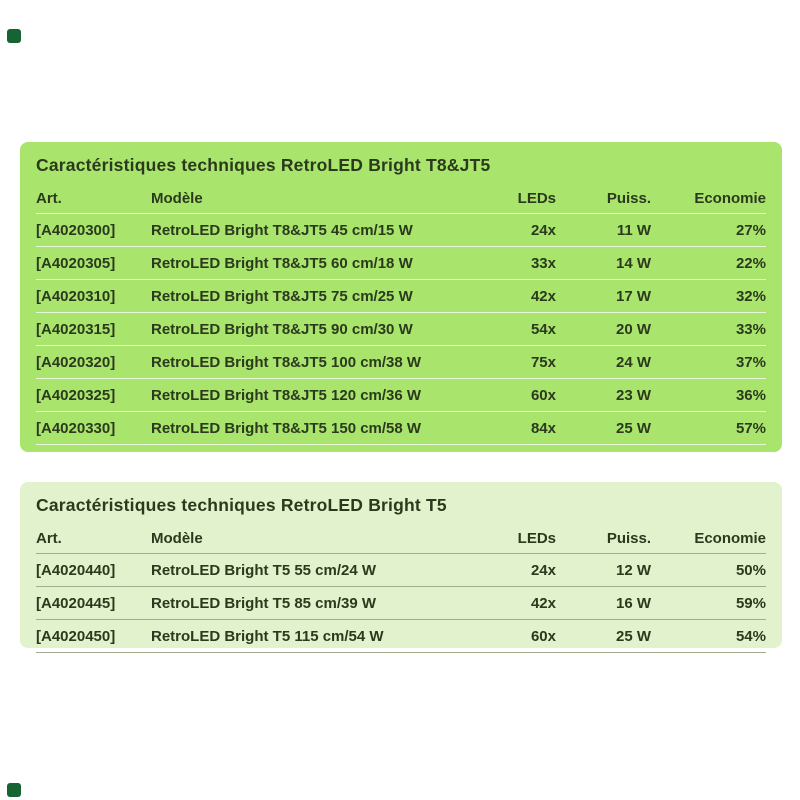 The width and height of the screenshot is (800, 800). What do you see at coordinates (750, 230) in the screenshot?
I see `economie-cell: 27%` at bounding box center [750, 230].